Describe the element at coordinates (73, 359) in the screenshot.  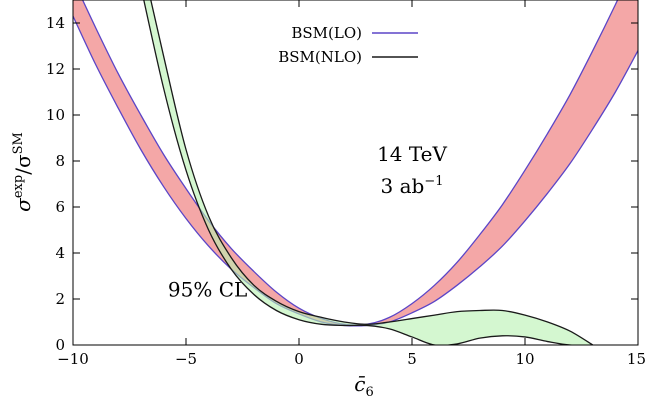
I see `x-tick-label: −10` at that location.